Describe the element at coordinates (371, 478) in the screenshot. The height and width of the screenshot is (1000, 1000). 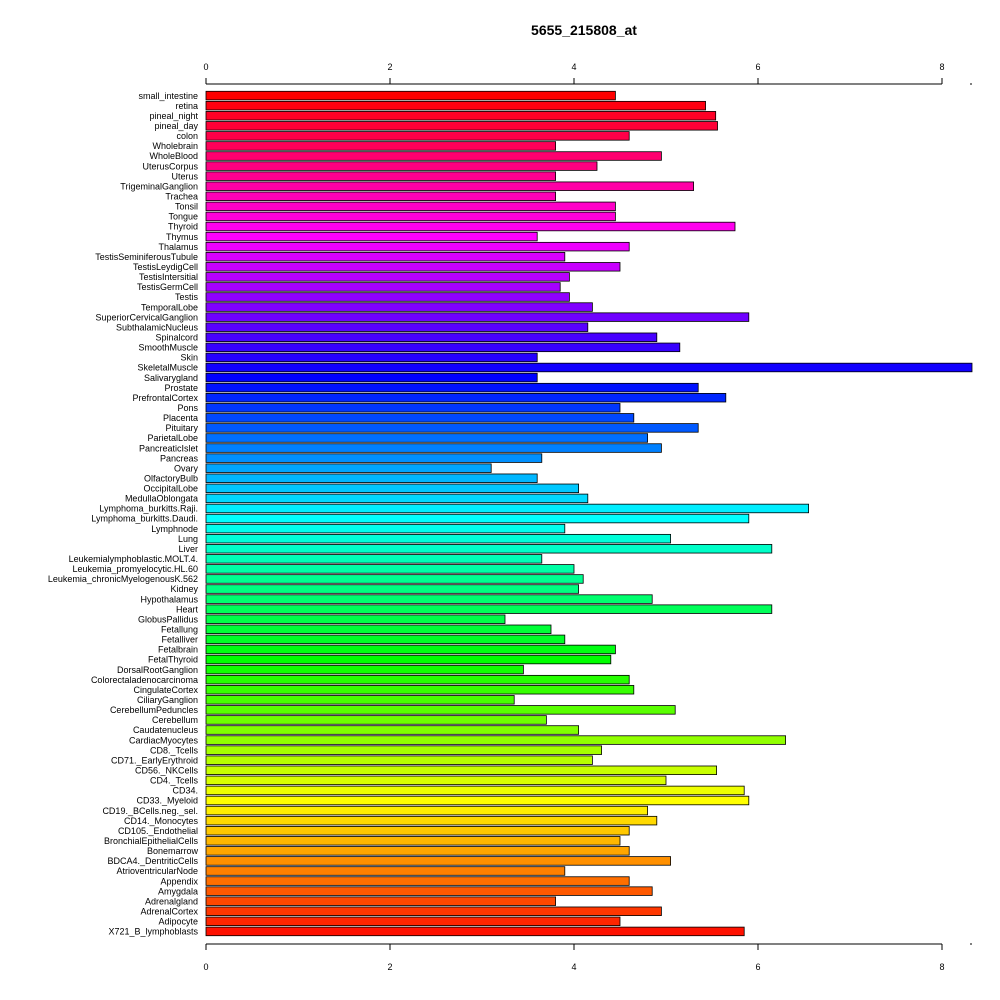
I see `bar-olfactorybulb` at that location.